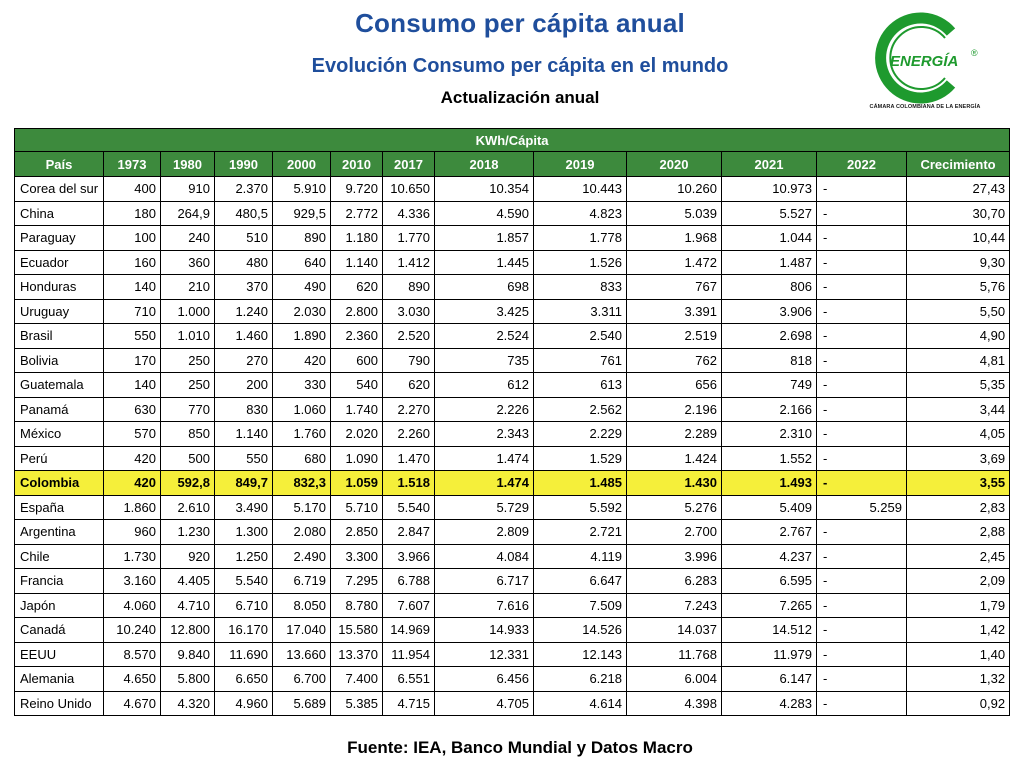 The width and height of the screenshot is (1024, 766). I want to click on value-cell: 240, so click(187, 238).